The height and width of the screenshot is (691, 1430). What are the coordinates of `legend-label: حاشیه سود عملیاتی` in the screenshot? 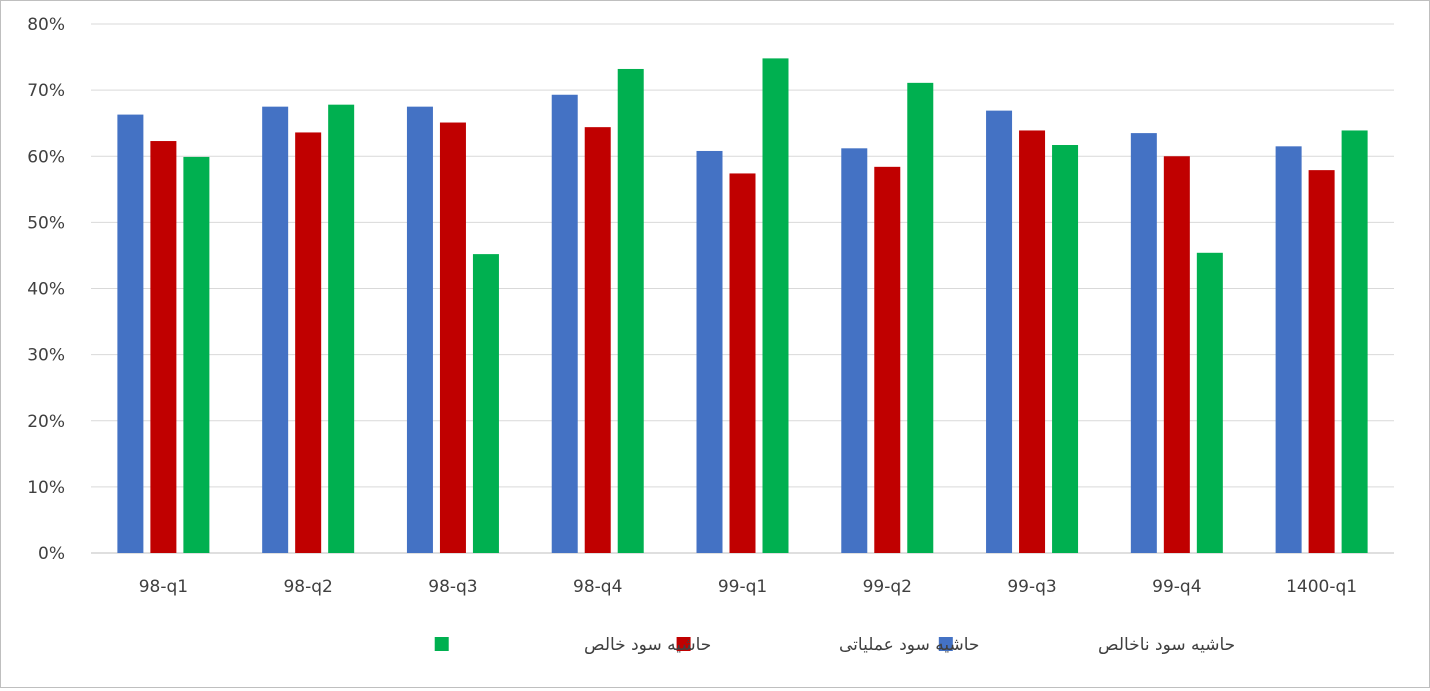 It's located at (909, 645).